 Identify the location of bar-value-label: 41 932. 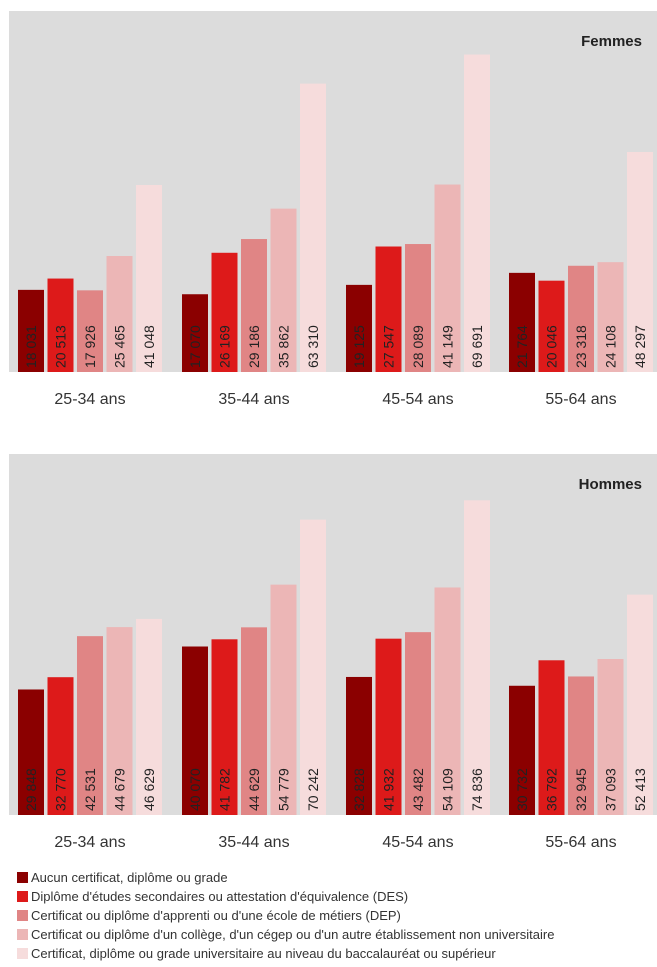
(389, 789).